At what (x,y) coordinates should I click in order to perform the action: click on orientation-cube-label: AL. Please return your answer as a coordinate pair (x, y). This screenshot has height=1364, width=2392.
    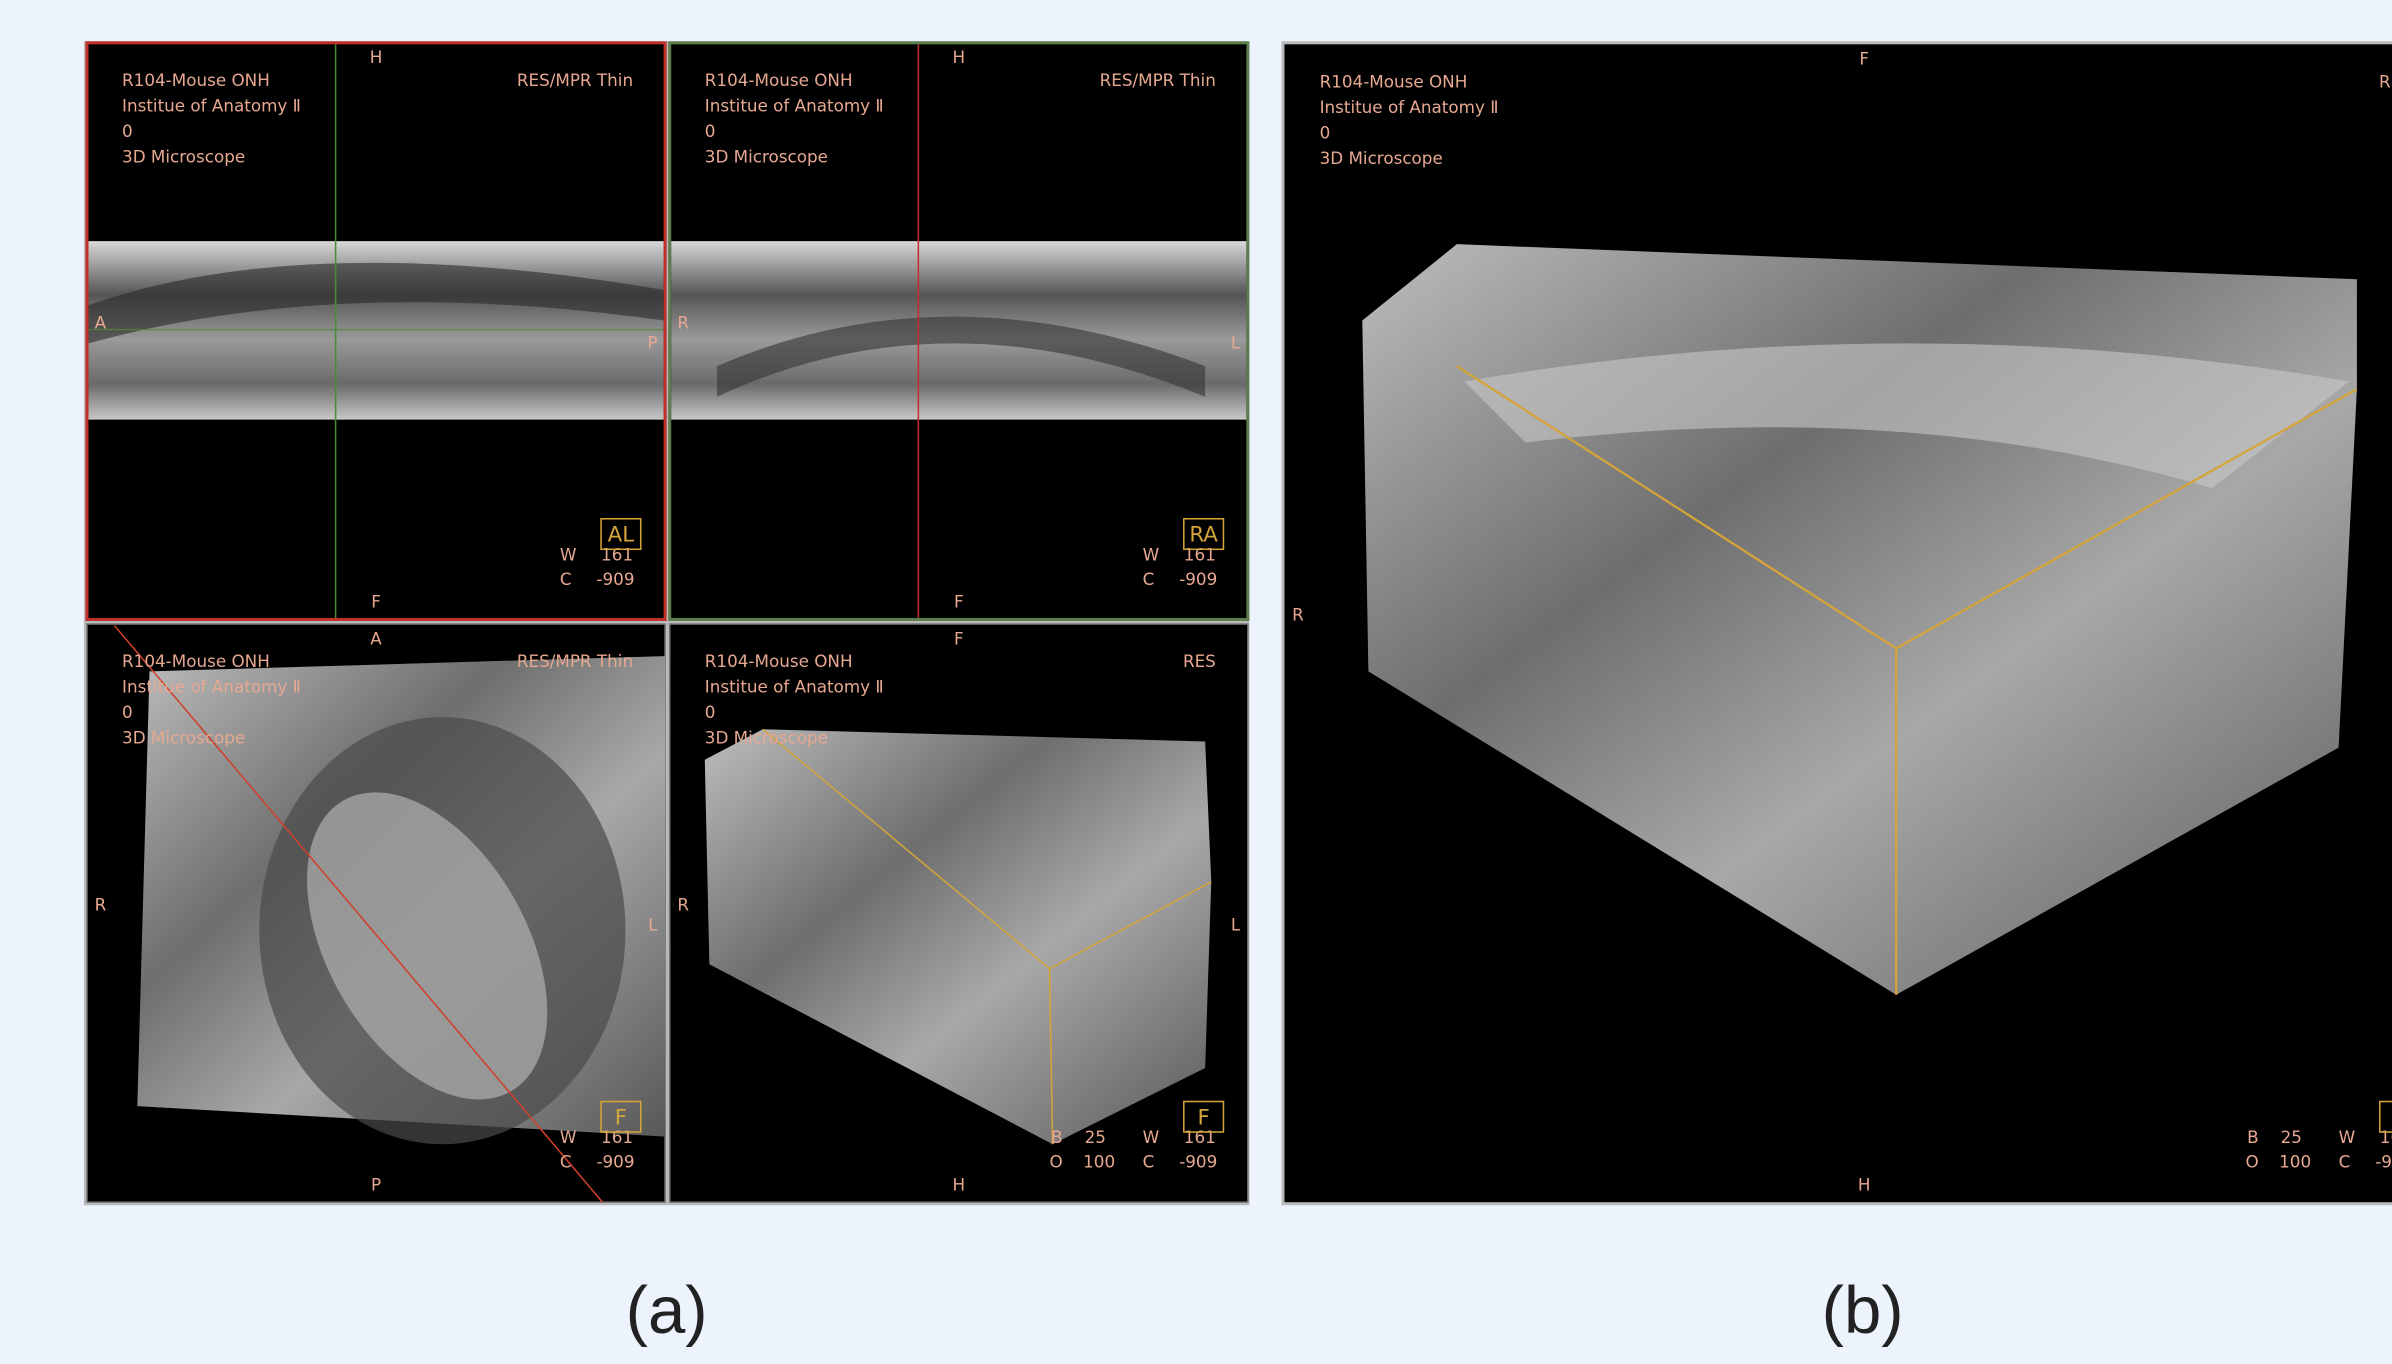
    Looking at the image, I should click on (621, 535).